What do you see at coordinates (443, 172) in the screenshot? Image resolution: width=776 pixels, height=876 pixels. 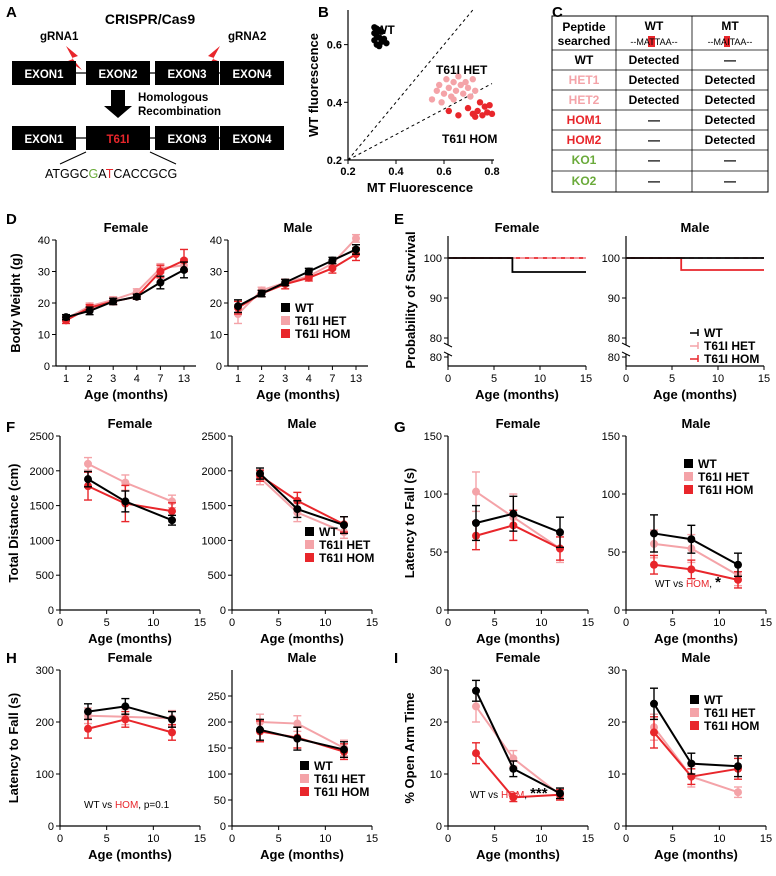 I see `scatter-x-tick-label: 0.6` at bounding box center [443, 172].